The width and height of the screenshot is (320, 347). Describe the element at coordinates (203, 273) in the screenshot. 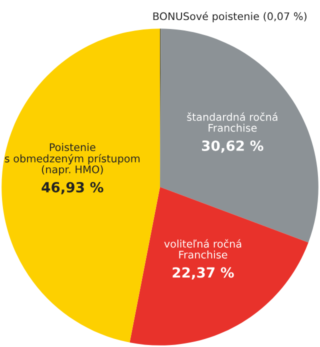

I see `data-label: 22,37 %` at that location.